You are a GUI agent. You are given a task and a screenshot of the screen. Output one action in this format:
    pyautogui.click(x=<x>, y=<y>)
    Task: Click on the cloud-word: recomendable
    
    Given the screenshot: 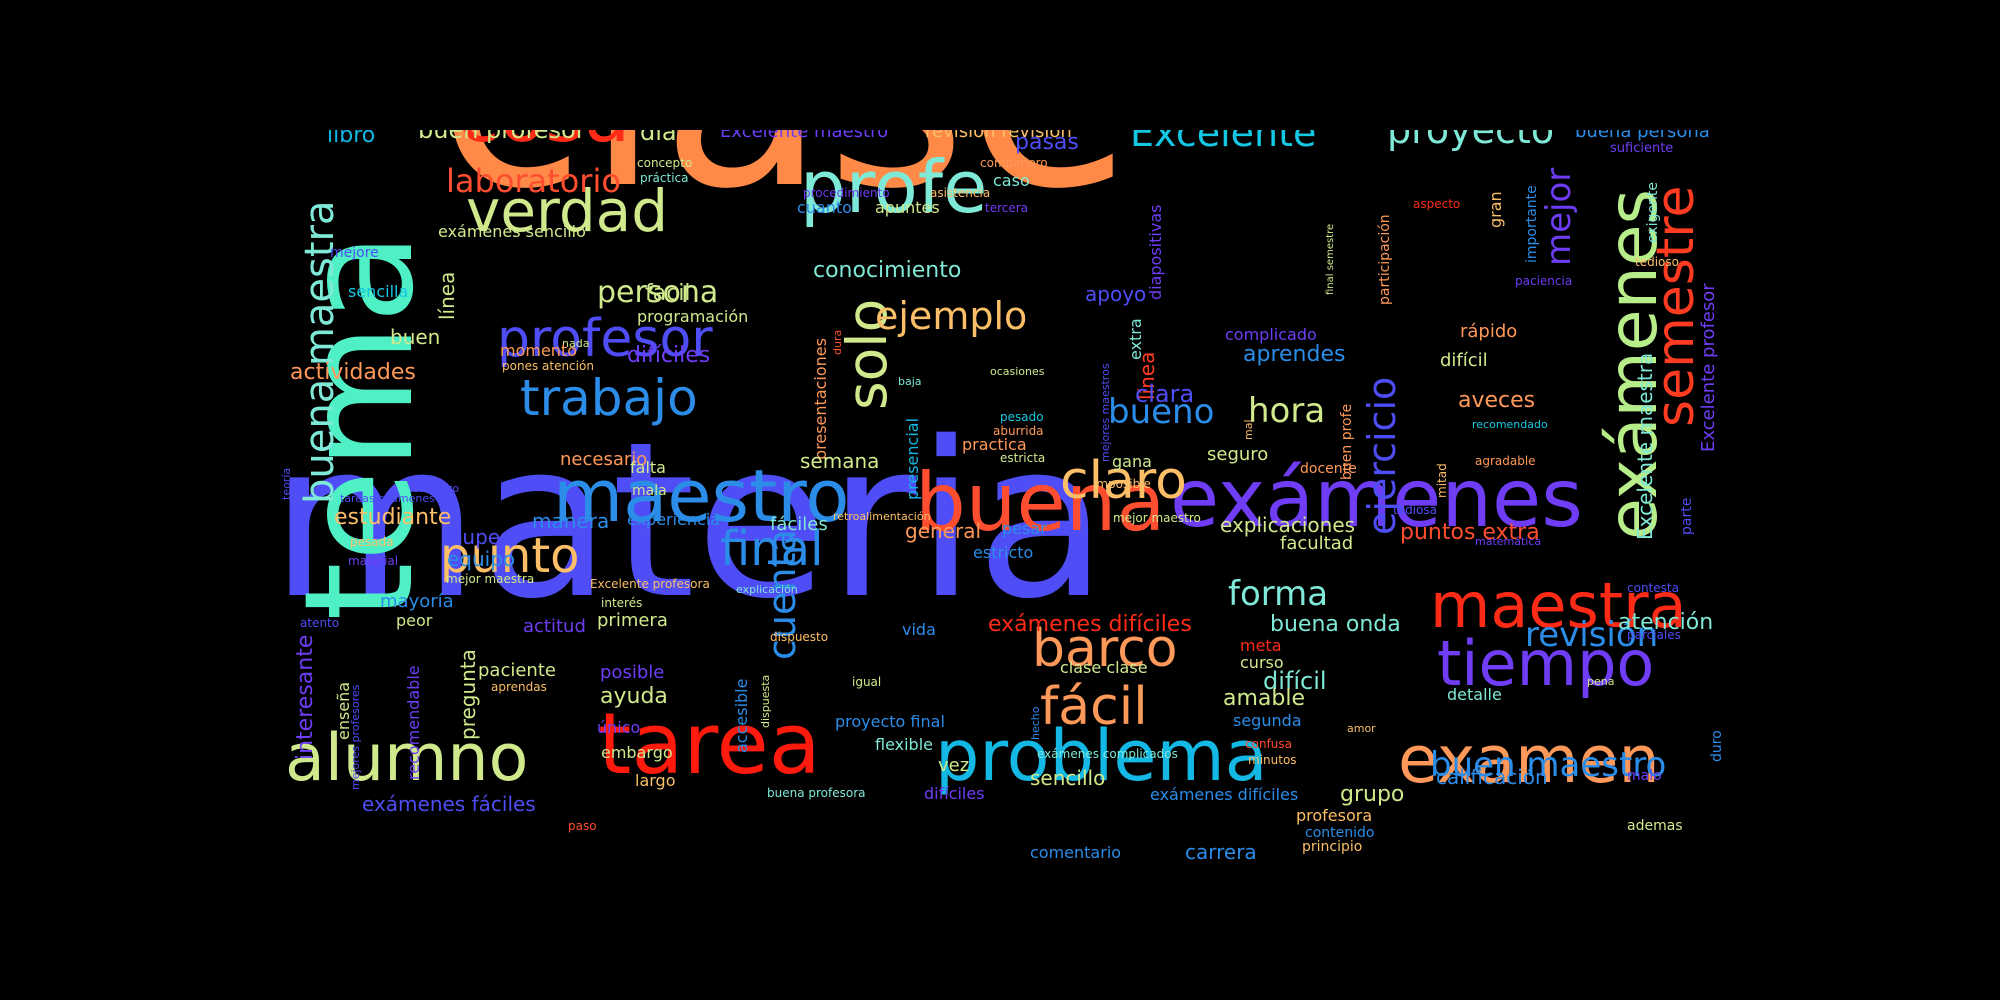 What is the action you would take?
    pyautogui.click(x=413, y=722)
    